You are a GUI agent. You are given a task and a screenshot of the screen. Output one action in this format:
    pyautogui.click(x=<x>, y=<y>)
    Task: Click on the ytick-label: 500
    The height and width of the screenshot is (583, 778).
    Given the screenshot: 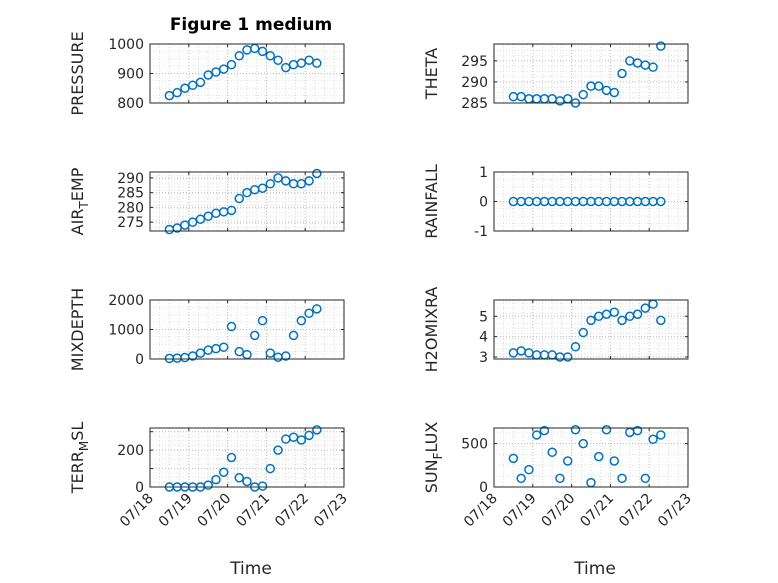 What is the action you would take?
    pyautogui.click(x=474, y=445)
    